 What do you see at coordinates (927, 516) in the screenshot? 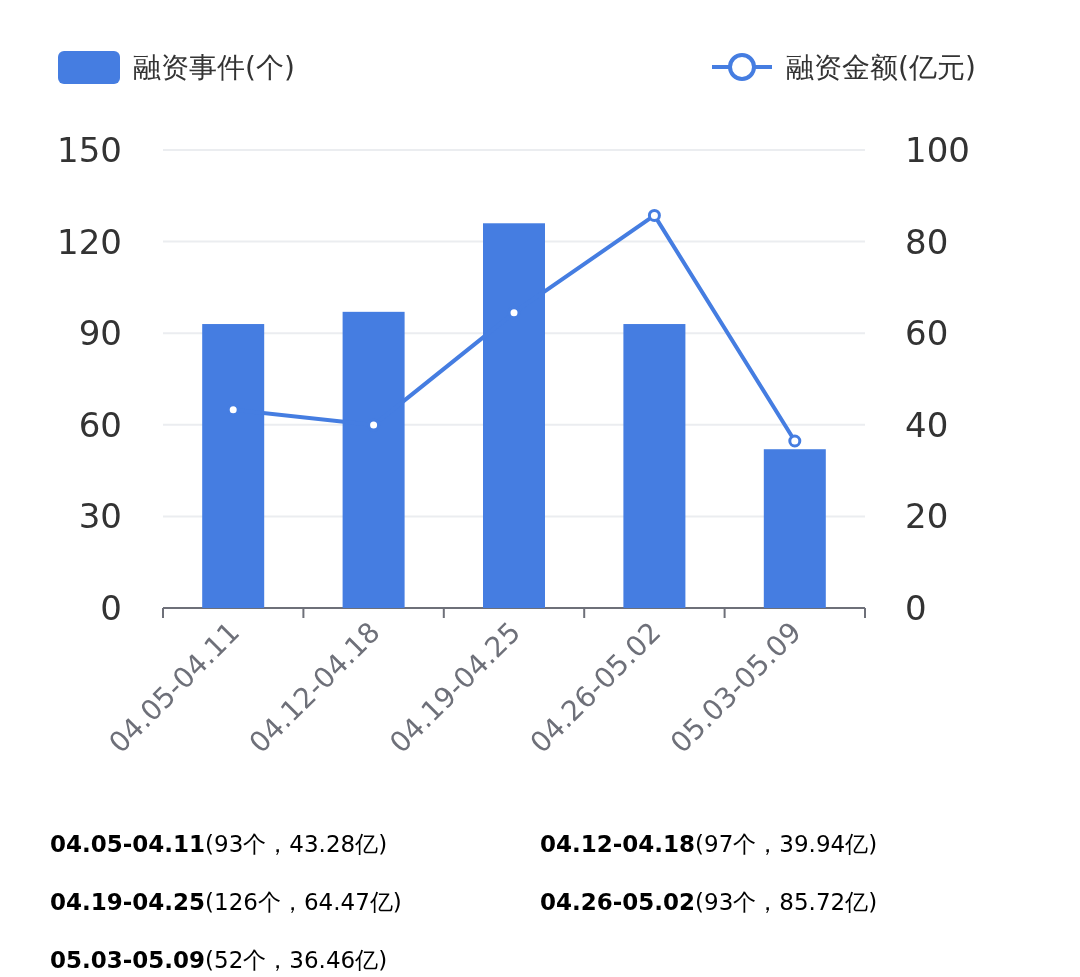
I see `y2-tick-label: 20` at bounding box center [927, 516].